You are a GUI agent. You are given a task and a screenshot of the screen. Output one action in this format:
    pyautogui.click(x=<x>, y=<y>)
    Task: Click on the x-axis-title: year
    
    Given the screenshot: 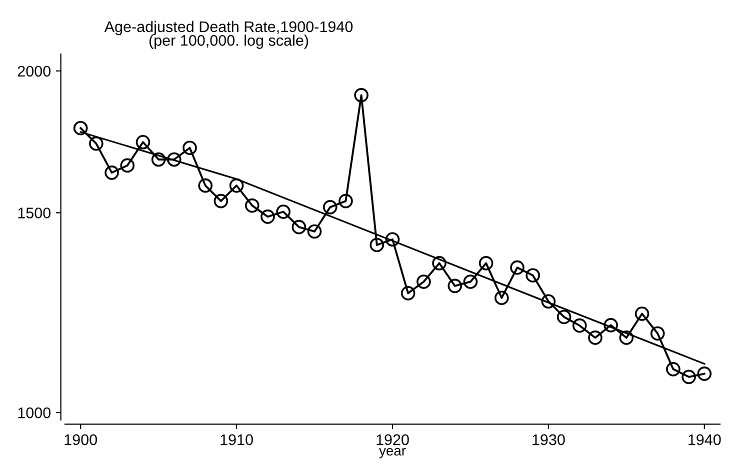 What is the action you would take?
    pyautogui.click(x=392, y=453)
    